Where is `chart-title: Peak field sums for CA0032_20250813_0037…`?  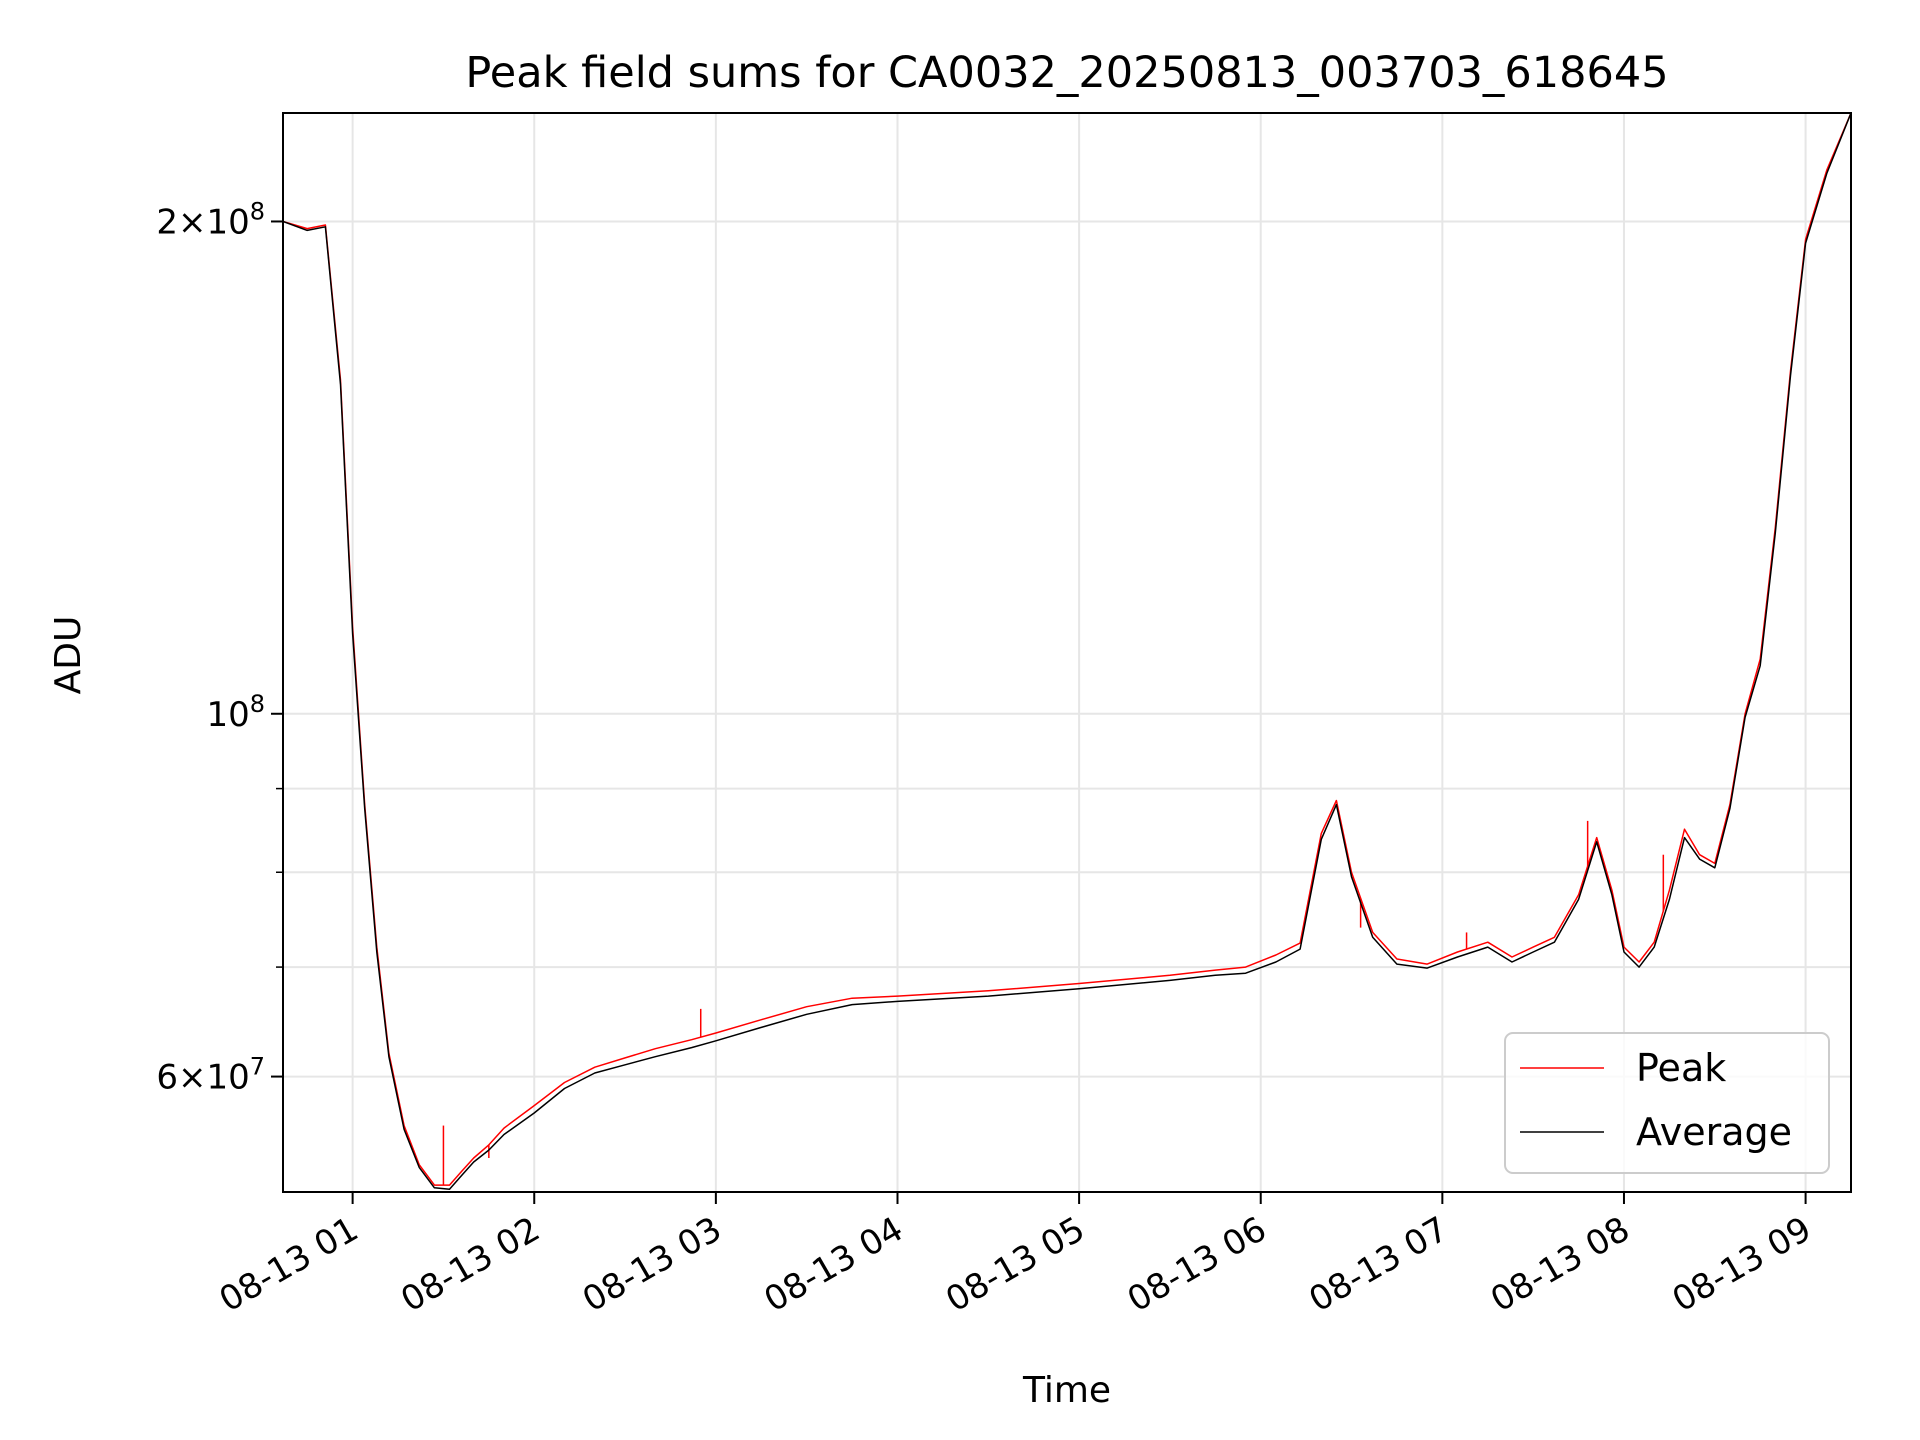 chart-title: Peak field sums for CA0032_20250813_0037… is located at coordinates (1066, 73).